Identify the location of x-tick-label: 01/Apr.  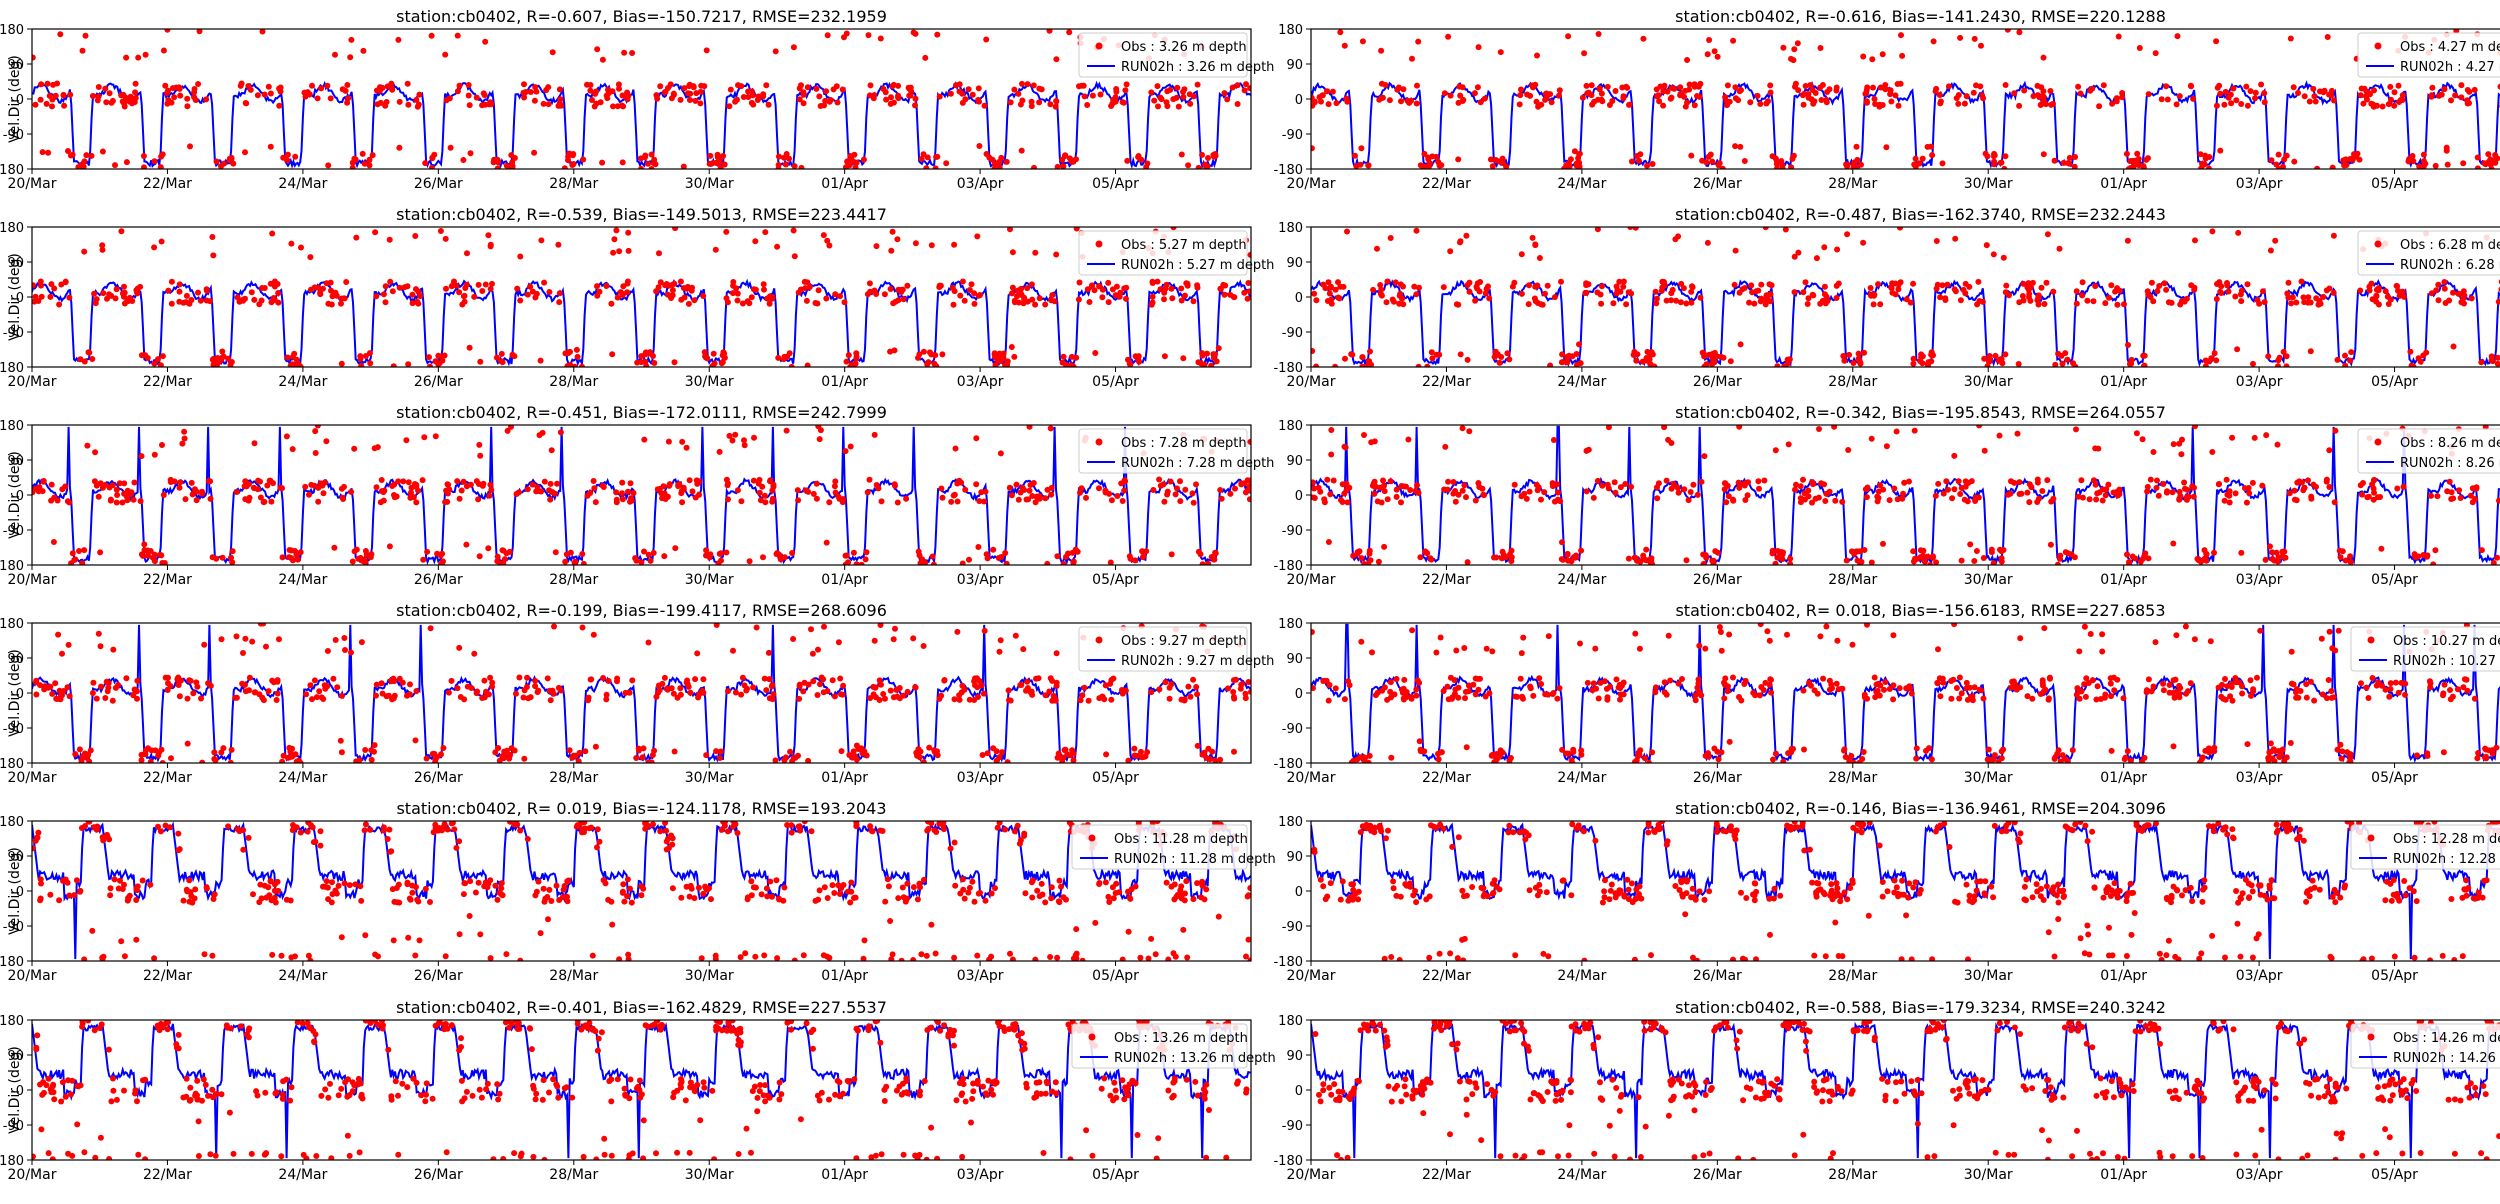
(2123, 382).